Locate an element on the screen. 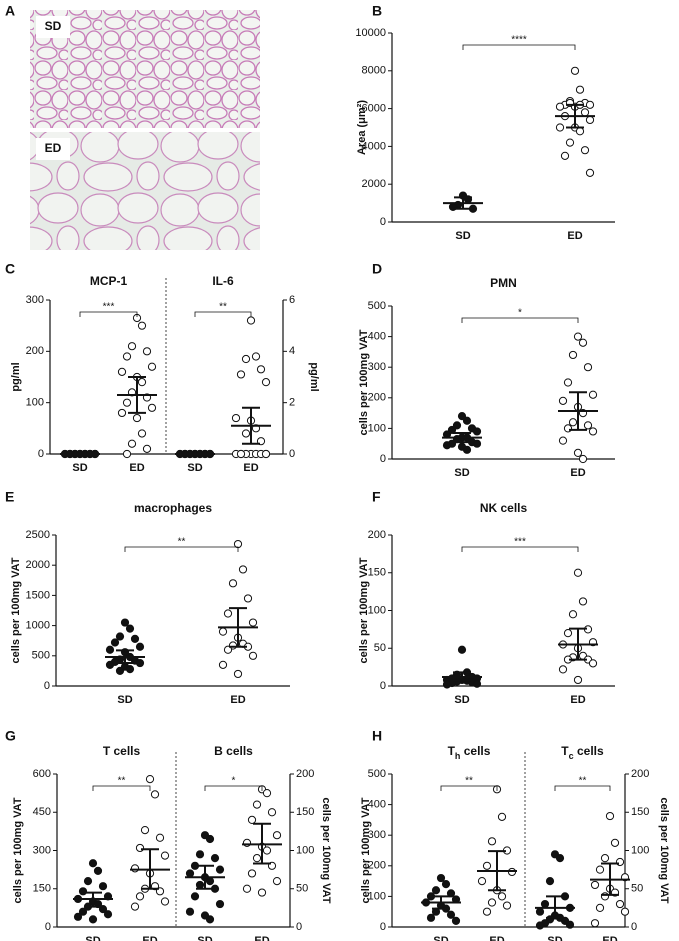 Image resolution: width=679 pixels, height=941 pixels. y2-tick-label: 150 is located at coordinates (305, 812).